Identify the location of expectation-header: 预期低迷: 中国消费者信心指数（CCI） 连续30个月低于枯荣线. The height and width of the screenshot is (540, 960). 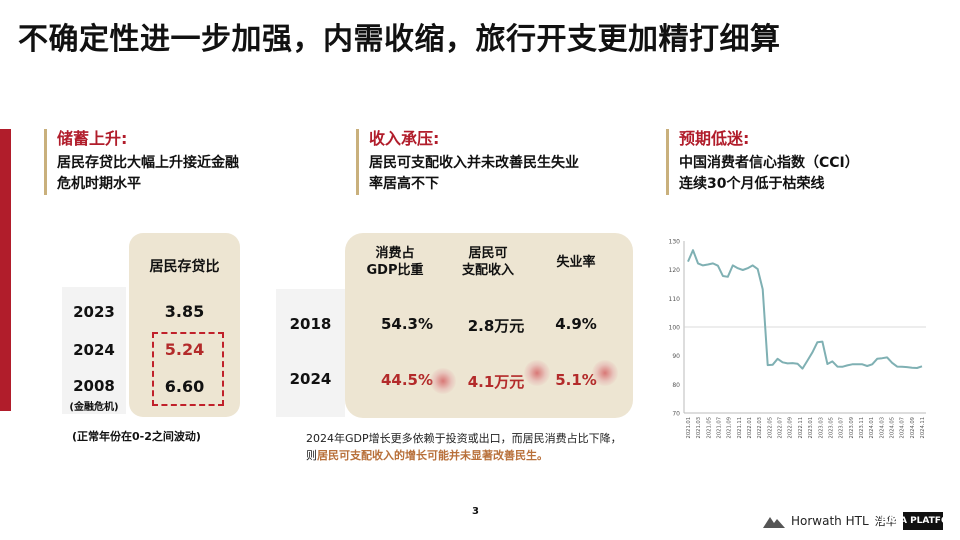
(807, 162).